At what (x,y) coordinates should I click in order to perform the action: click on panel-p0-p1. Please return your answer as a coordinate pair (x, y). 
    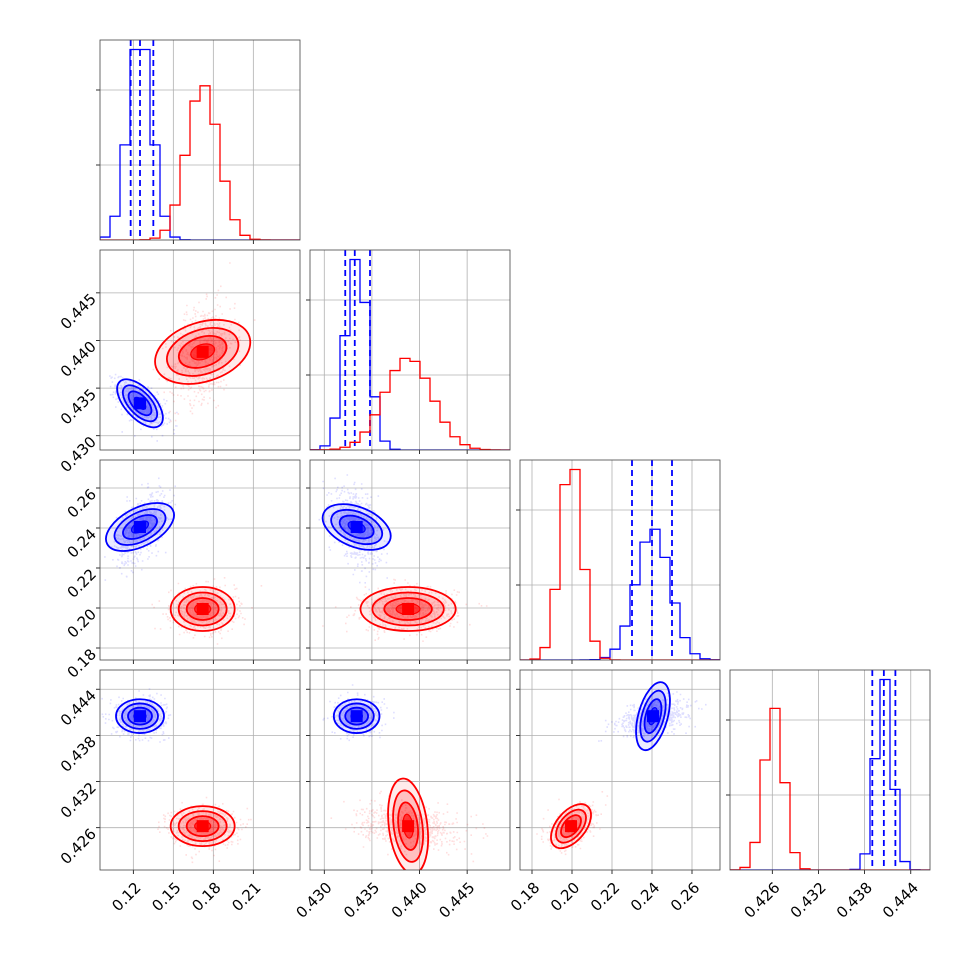
    Looking at the image, I should click on (198, 351).